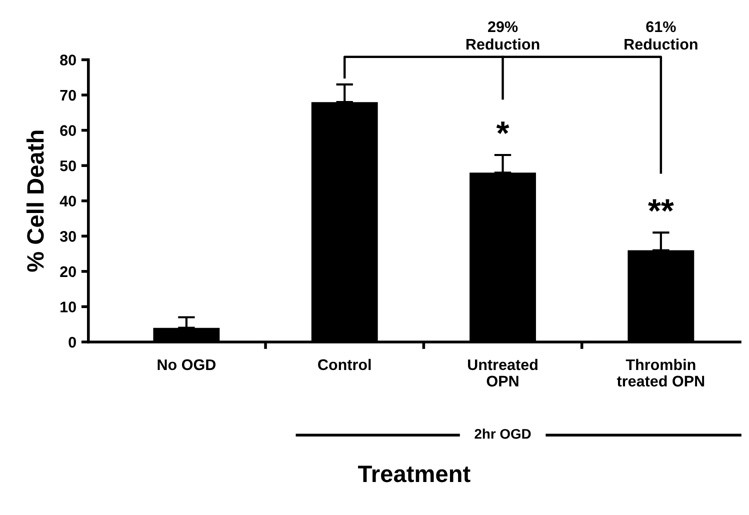  Describe the element at coordinates (68, 95) in the screenshot. I see `y-tick-label: 70` at that location.